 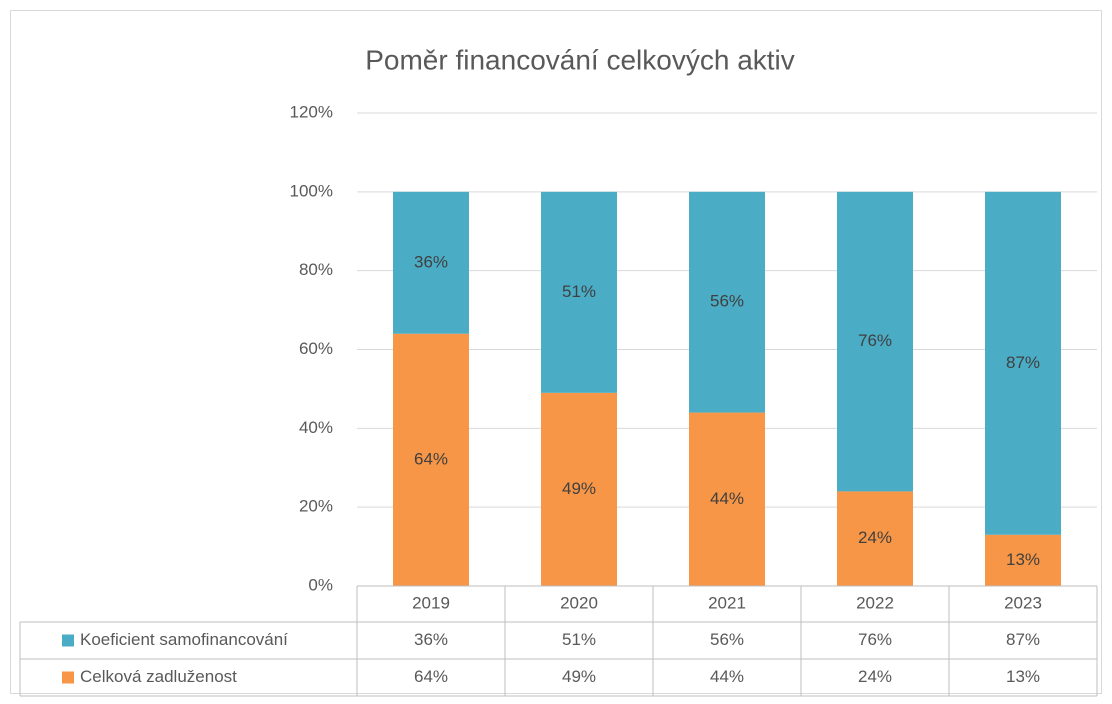 I want to click on data-label: 36%, so click(x=431, y=261).